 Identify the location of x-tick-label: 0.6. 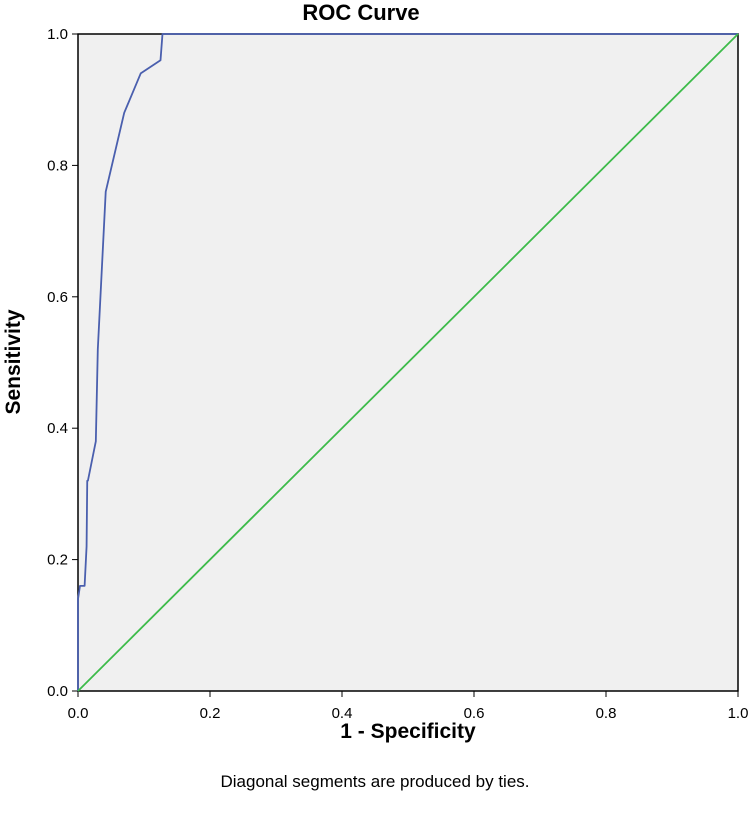
(474, 713).